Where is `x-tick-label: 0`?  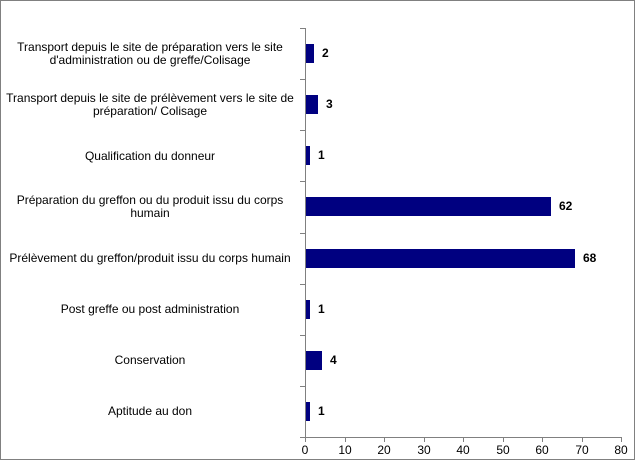 x-tick-label: 0 is located at coordinates (305, 450).